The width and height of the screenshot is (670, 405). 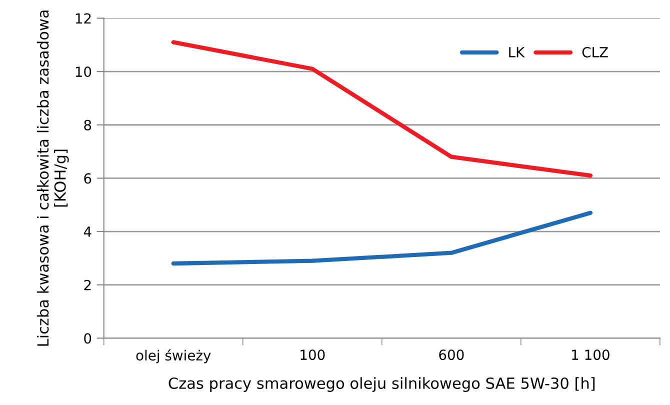 I want to click on y-tick-label: 10, so click(x=84, y=72).